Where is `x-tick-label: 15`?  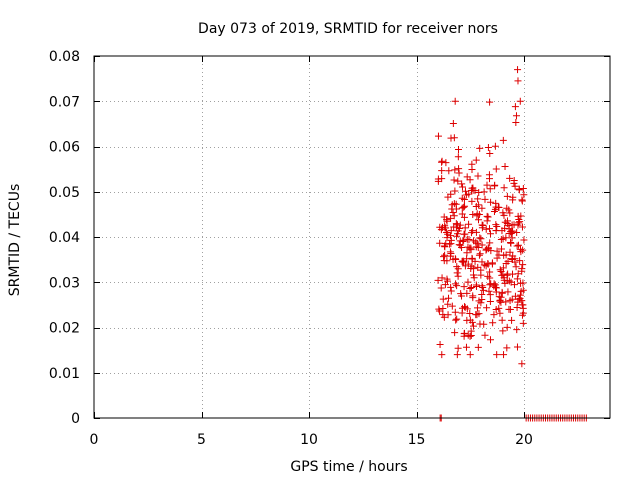 x-tick-label: 15 is located at coordinates (417, 440).